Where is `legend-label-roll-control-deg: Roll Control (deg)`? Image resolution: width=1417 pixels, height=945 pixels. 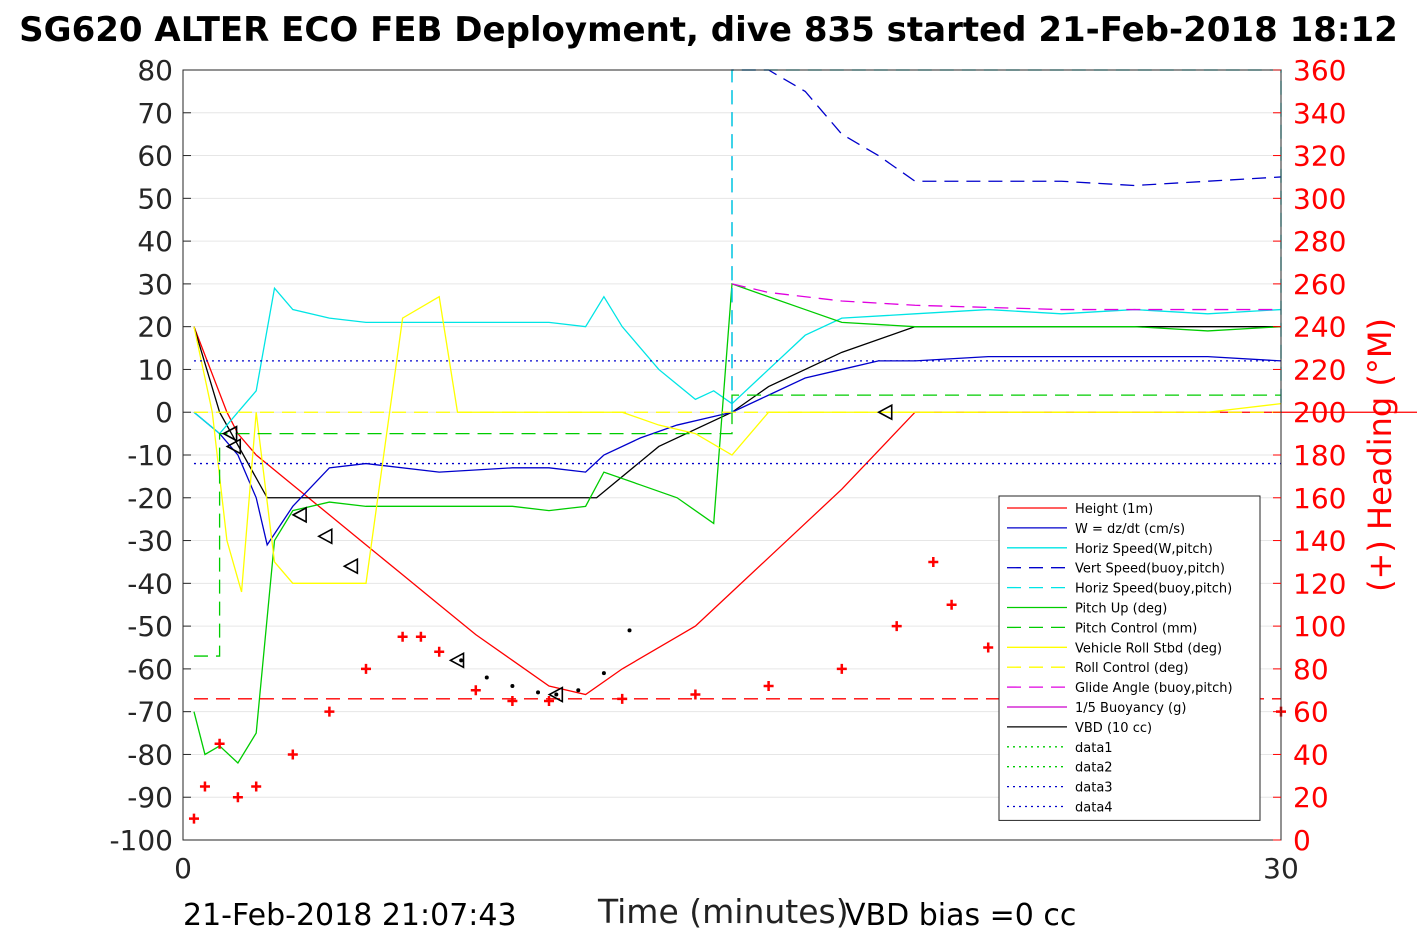
legend-label-roll-control-deg: Roll Control (deg) is located at coordinates (1132, 668).